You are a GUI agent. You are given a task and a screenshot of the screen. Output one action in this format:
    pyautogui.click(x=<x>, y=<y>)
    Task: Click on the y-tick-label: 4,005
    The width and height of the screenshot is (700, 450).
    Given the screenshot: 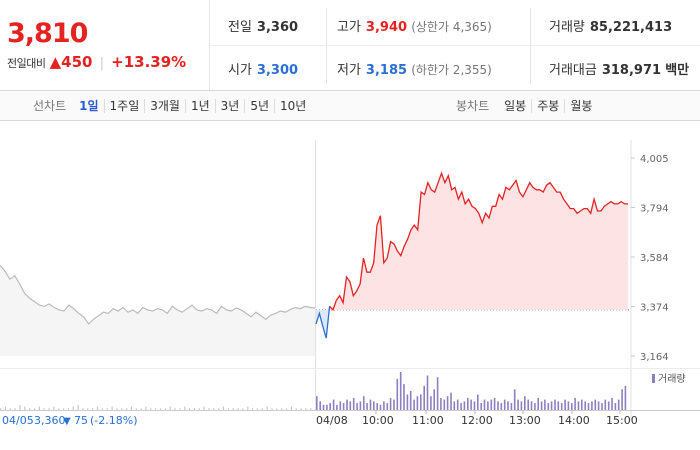 What is the action you would take?
    pyautogui.click(x=654, y=159)
    